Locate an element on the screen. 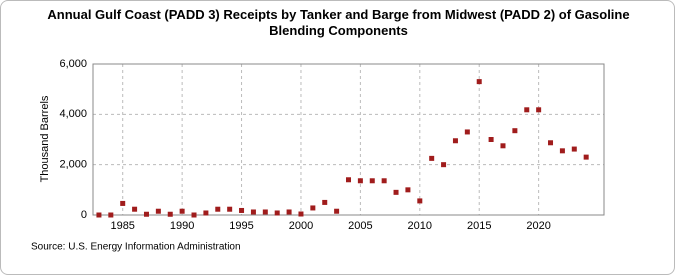 Image resolution: width=675 pixels, height=275 pixels. x-tick-label: 2010 is located at coordinates (420, 226).